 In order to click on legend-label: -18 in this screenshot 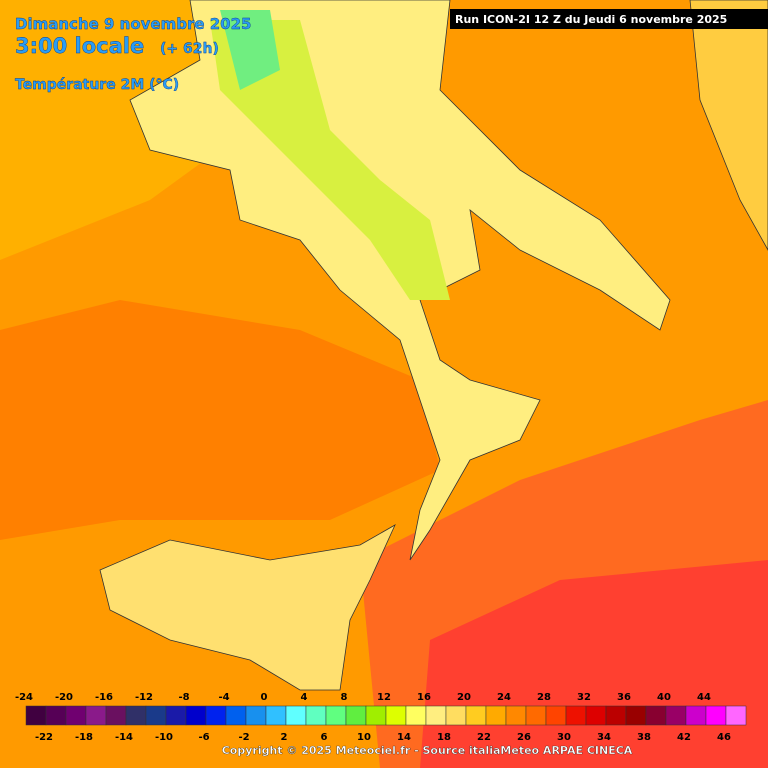, I will do `click(84, 737)`.